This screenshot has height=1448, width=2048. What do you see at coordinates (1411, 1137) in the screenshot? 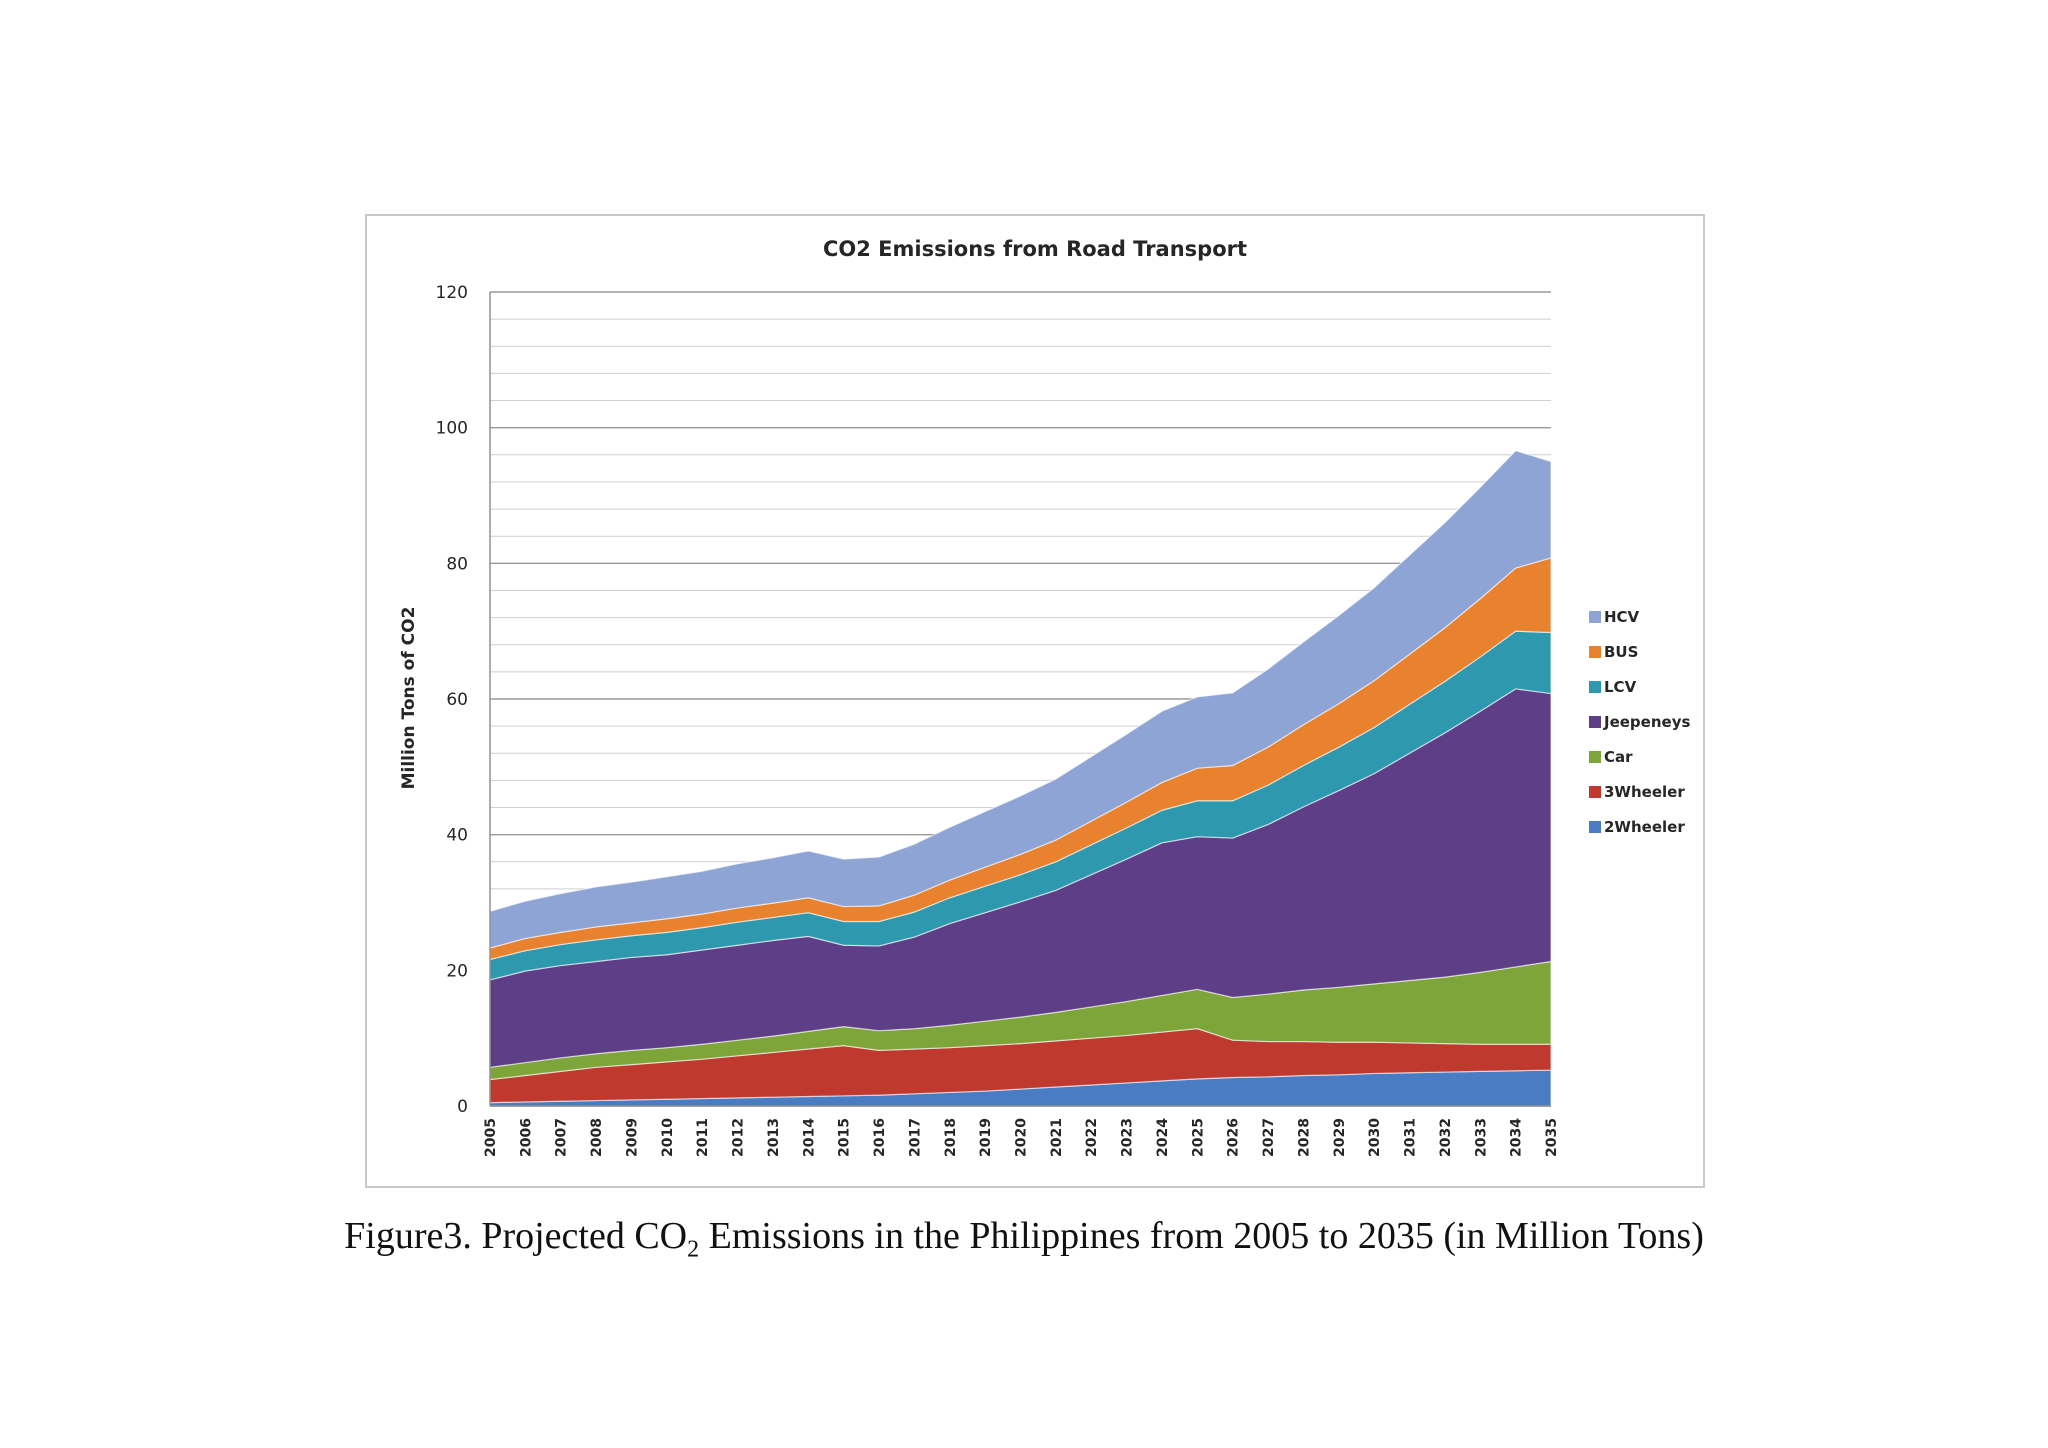
I see `x-tick-label: 2031` at bounding box center [1411, 1137].